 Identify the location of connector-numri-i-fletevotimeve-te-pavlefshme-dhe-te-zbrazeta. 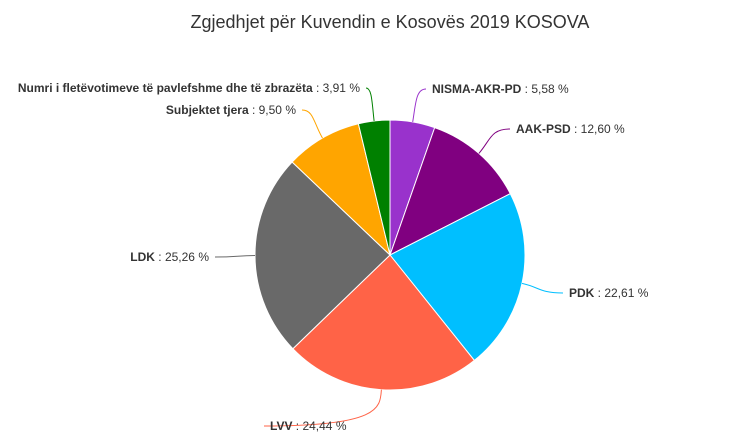
(370, 104).